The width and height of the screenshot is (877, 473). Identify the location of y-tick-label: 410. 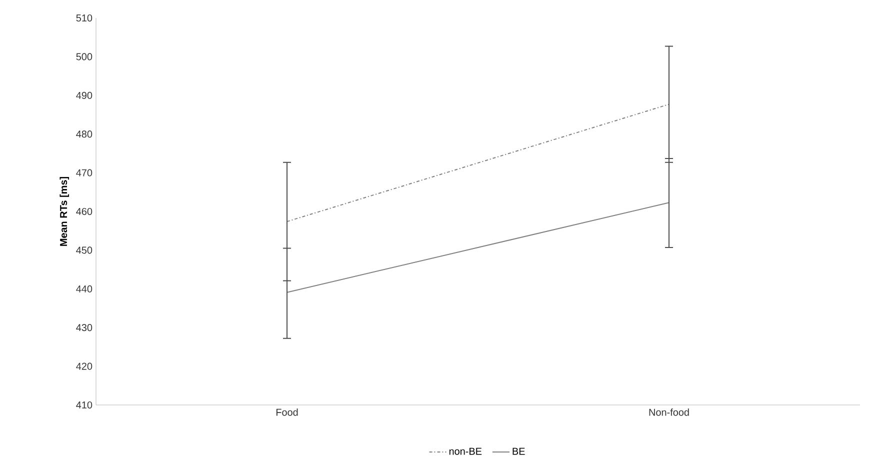
(84, 405).